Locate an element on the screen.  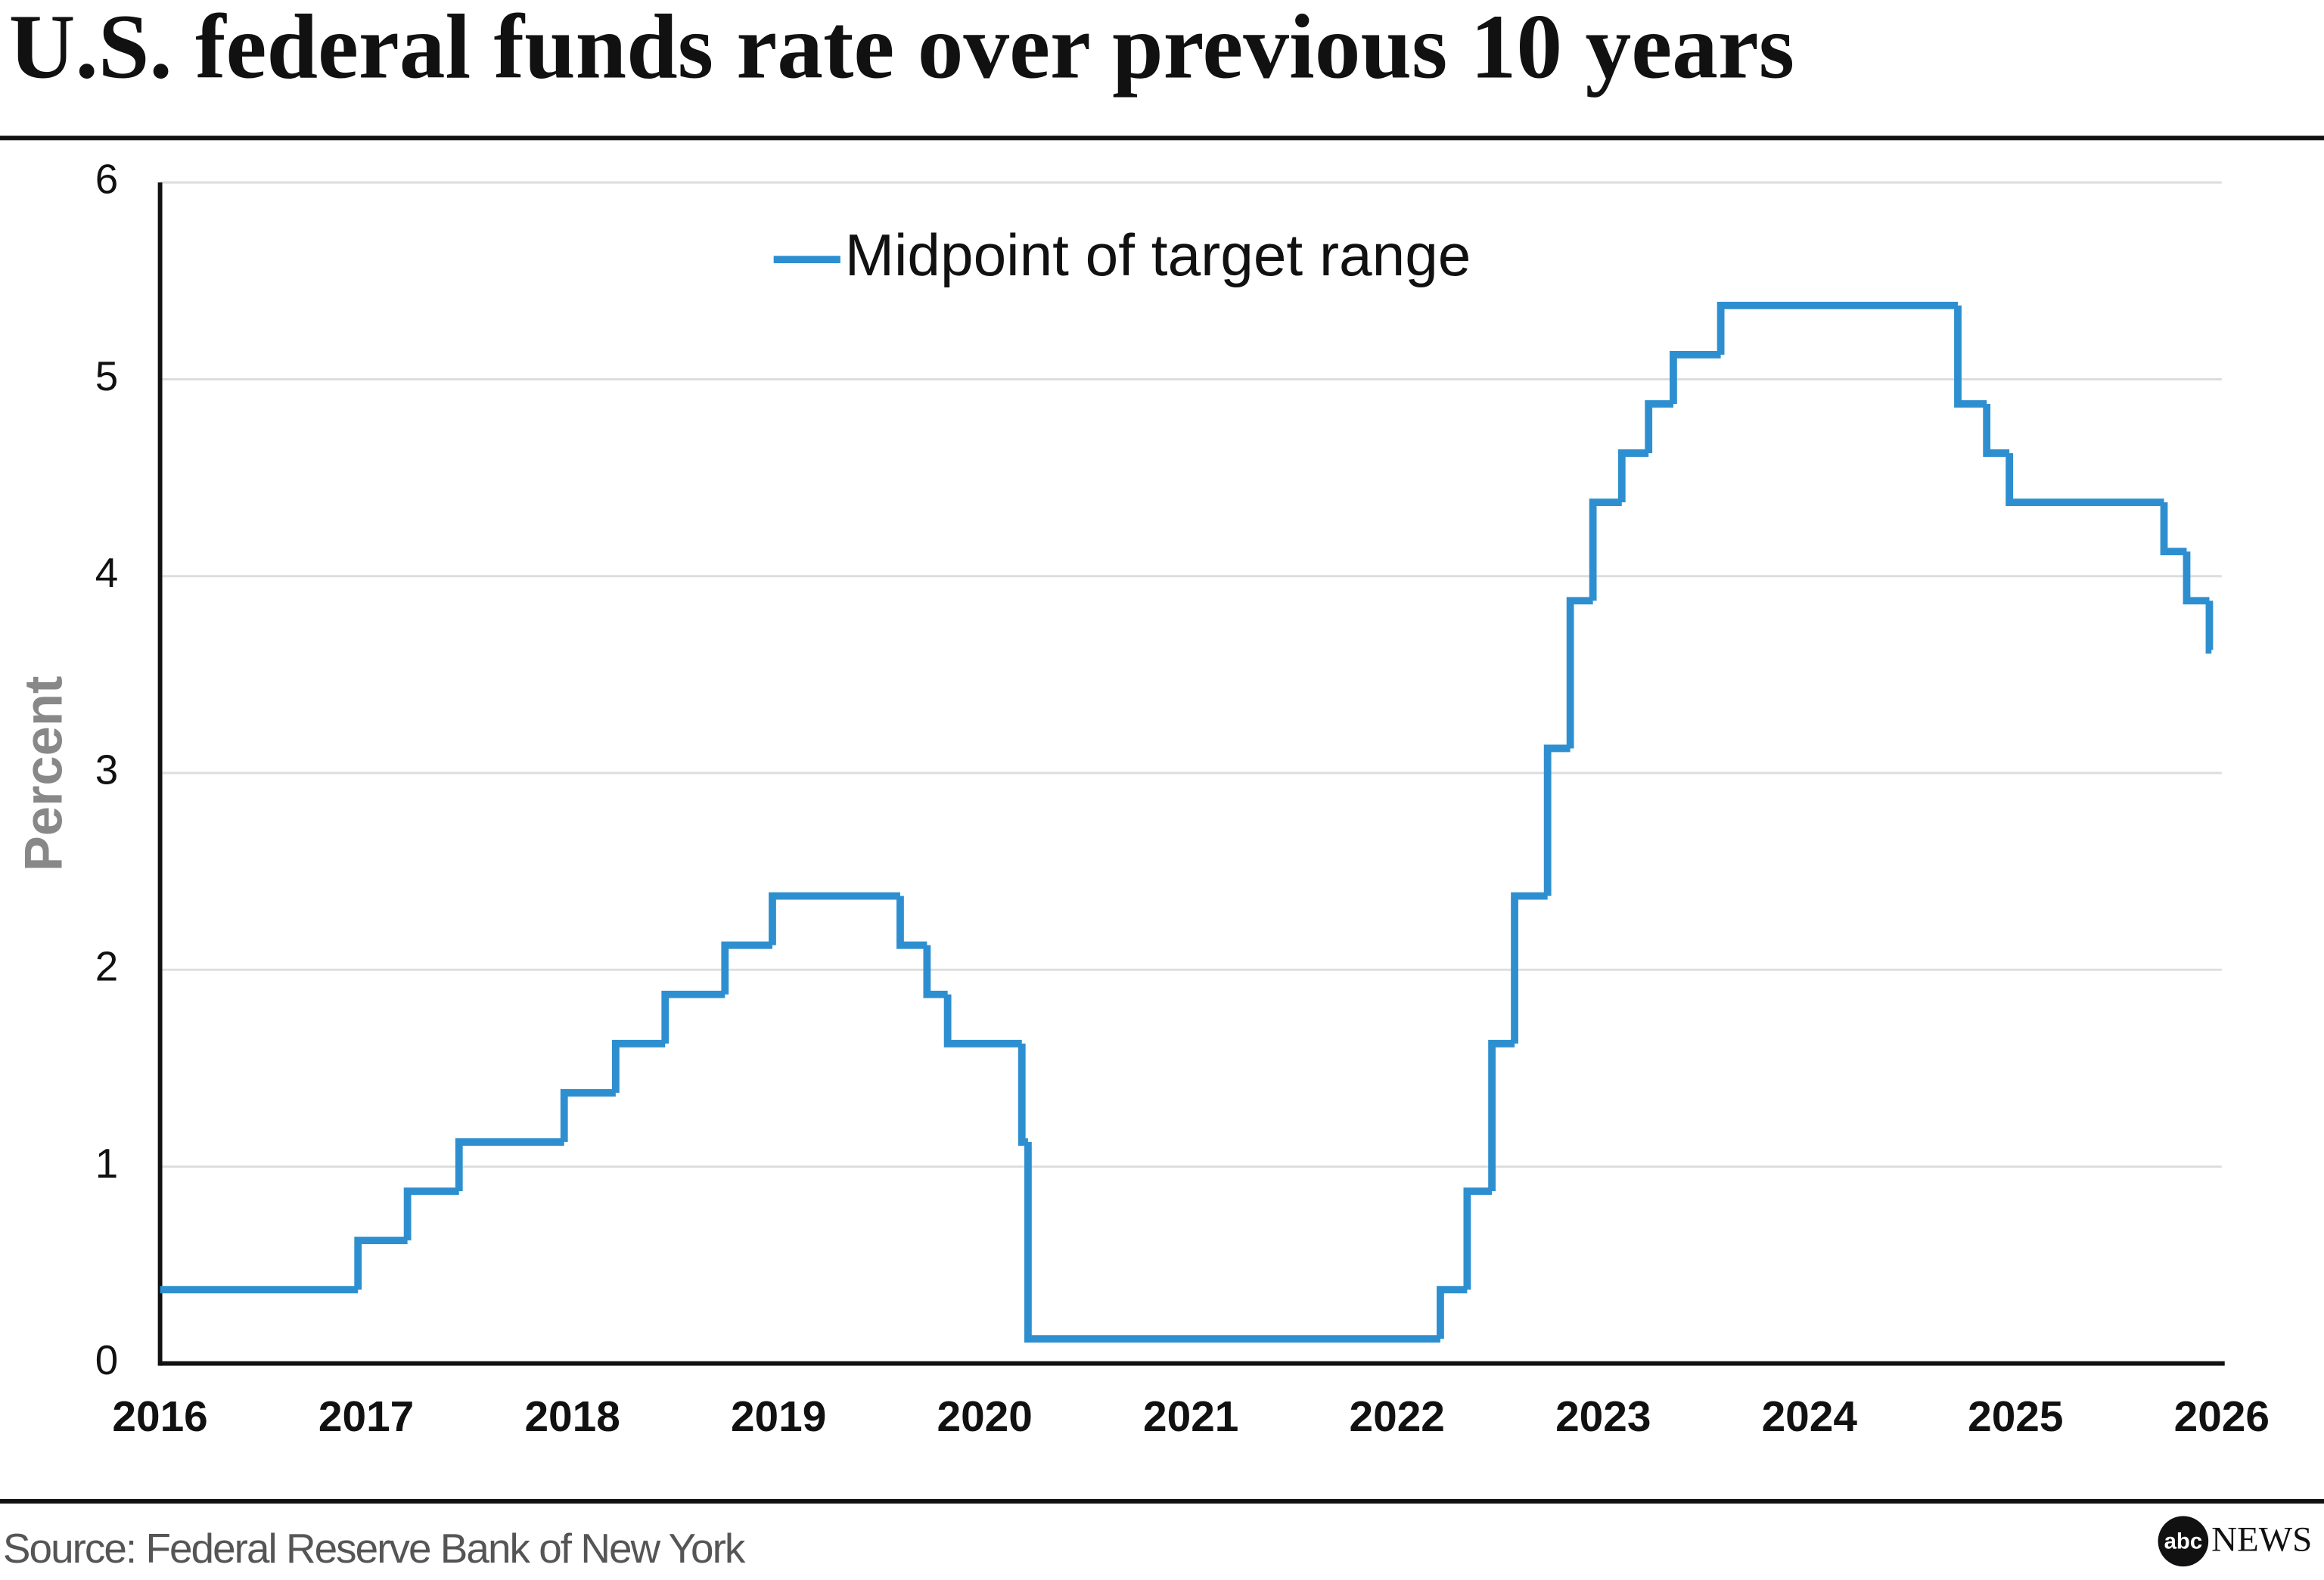
logo-text: NEWS is located at coordinates (2261, 1540).